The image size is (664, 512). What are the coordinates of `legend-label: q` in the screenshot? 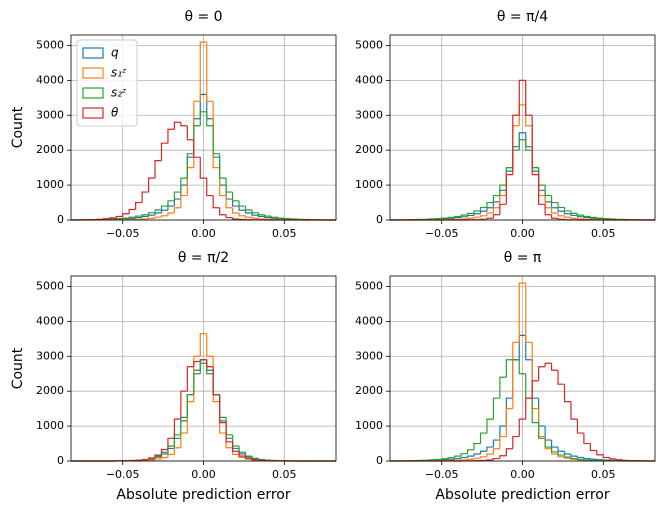 It's located at (115, 53).